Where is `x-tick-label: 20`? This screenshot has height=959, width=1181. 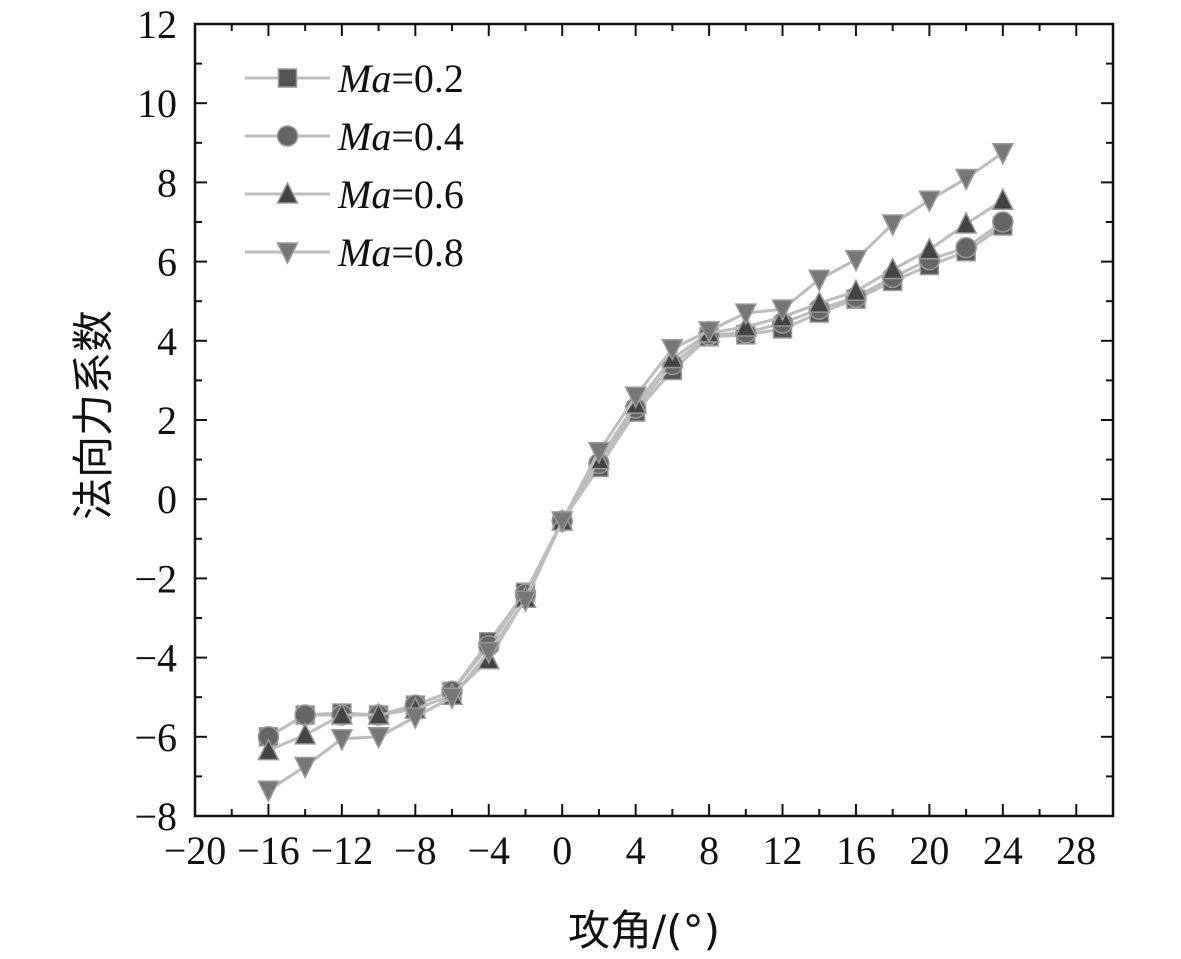 x-tick-label: 20 is located at coordinates (929, 850).